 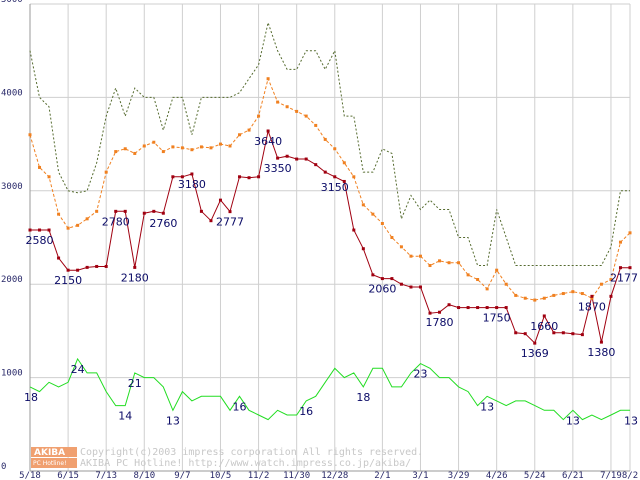 What do you see at coordinates (116, 221) in the screenshot?
I see `data-label: 2780` at bounding box center [116, 221].